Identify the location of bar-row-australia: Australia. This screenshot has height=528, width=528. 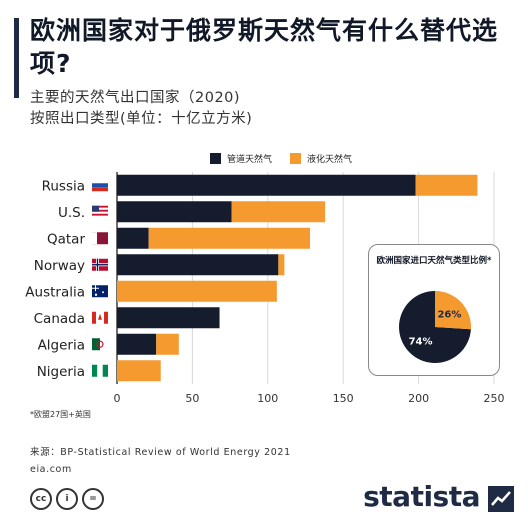
(151, 291).